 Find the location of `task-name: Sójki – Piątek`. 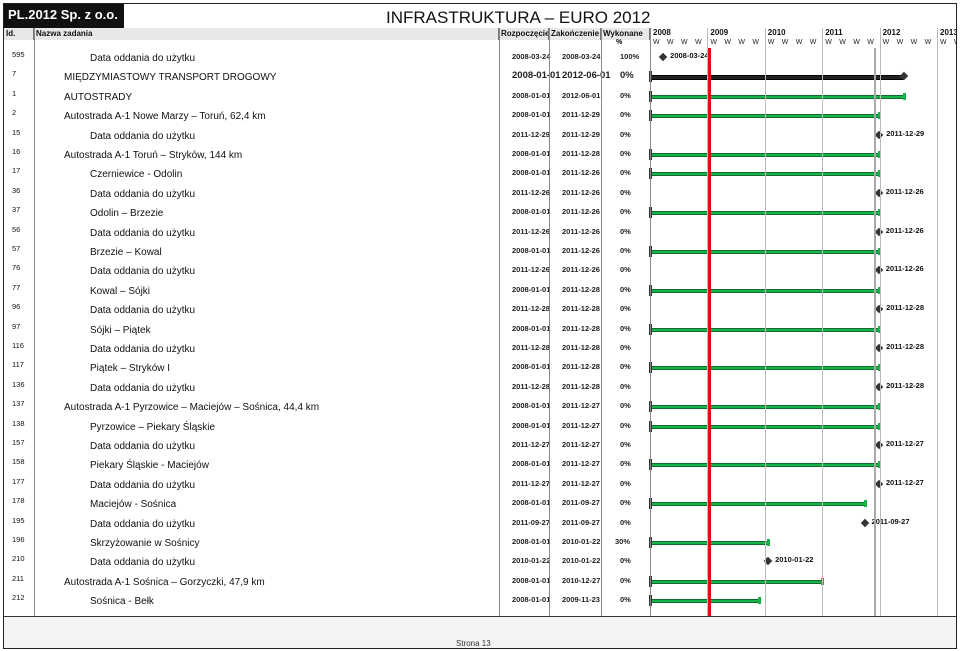

task-name: Sójki – Piątek is located at coordinates (120, 330).